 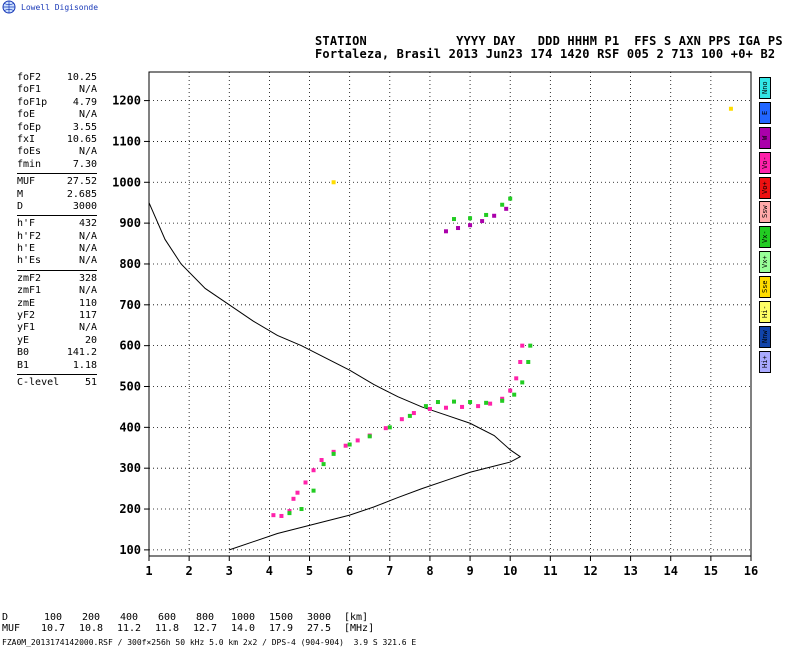 What do you see at coordinates (765, 262) in the screenshot?
I see `legend-item: Vx+` at bounding box center [765, 262].